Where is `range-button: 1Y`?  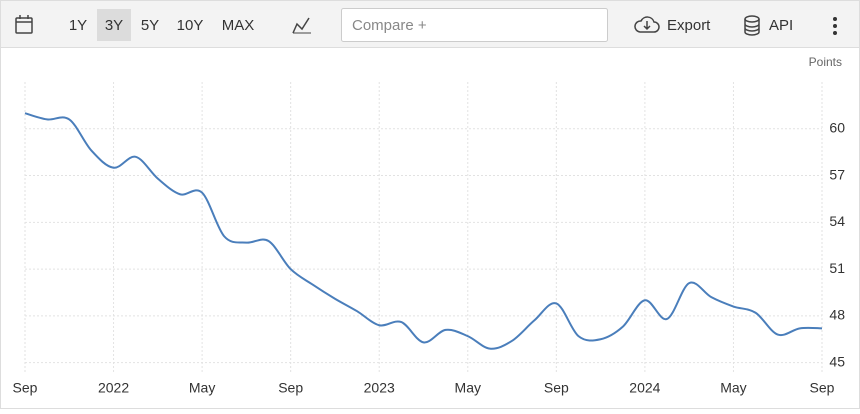 range-button: 1Y is located at coordinates (78, 25).